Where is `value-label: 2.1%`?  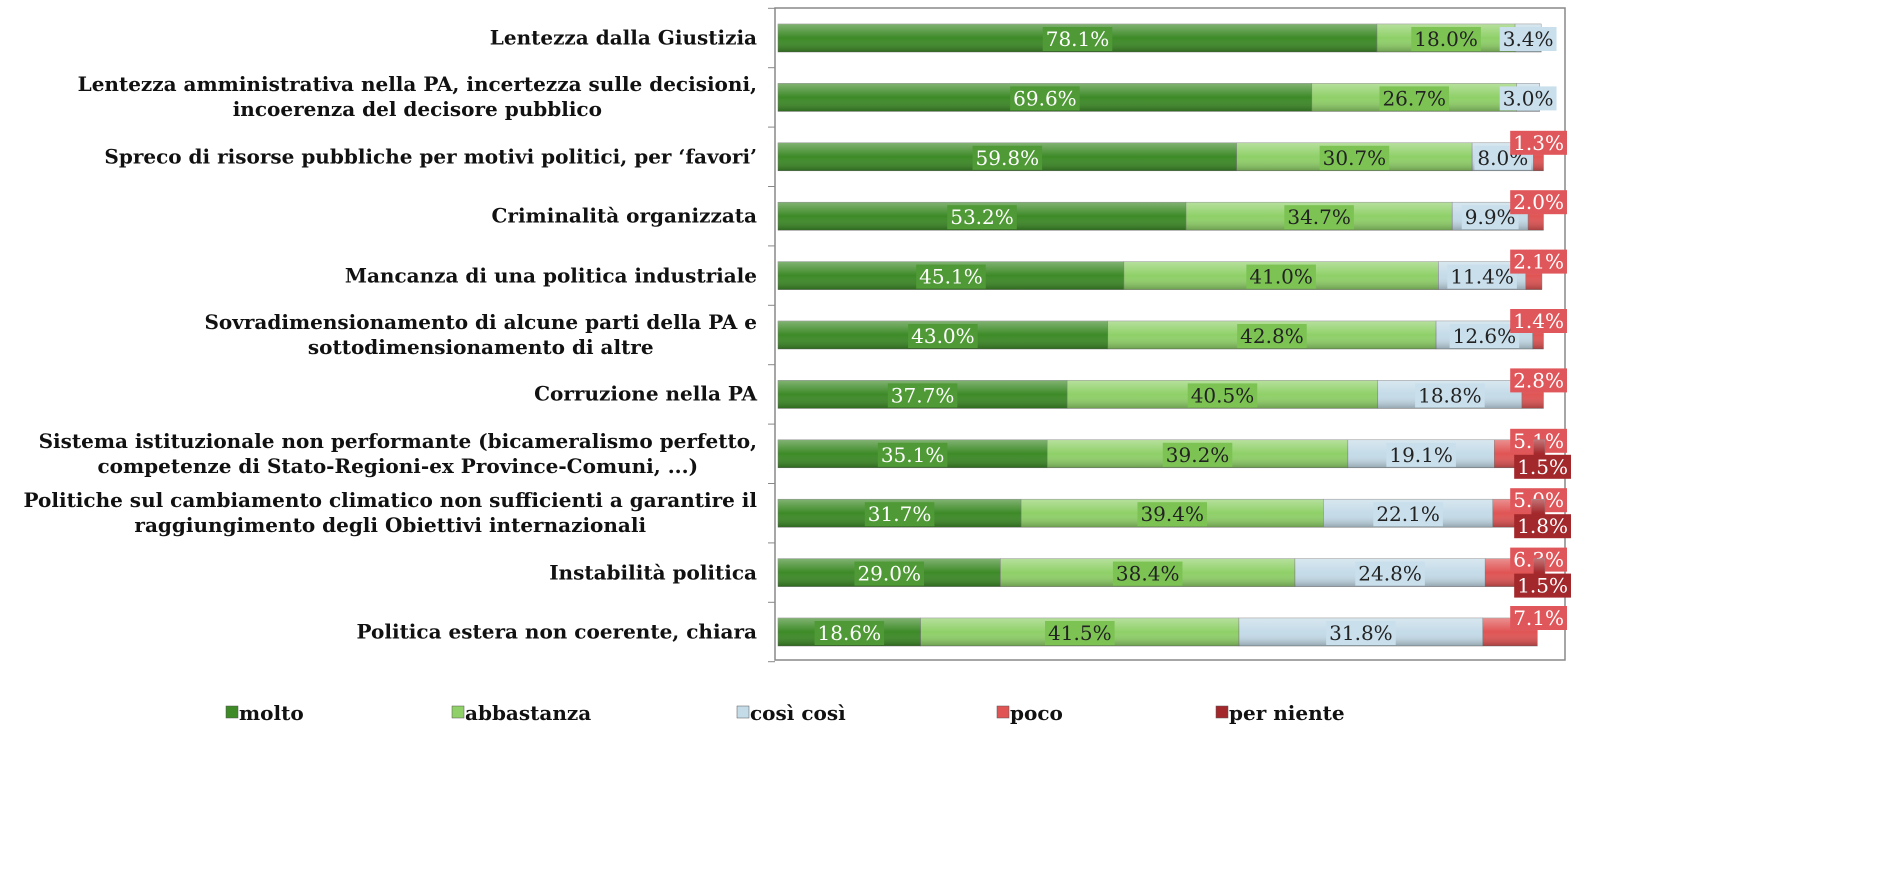
value-label: 2.1% is located at coordinates (1538, 262).